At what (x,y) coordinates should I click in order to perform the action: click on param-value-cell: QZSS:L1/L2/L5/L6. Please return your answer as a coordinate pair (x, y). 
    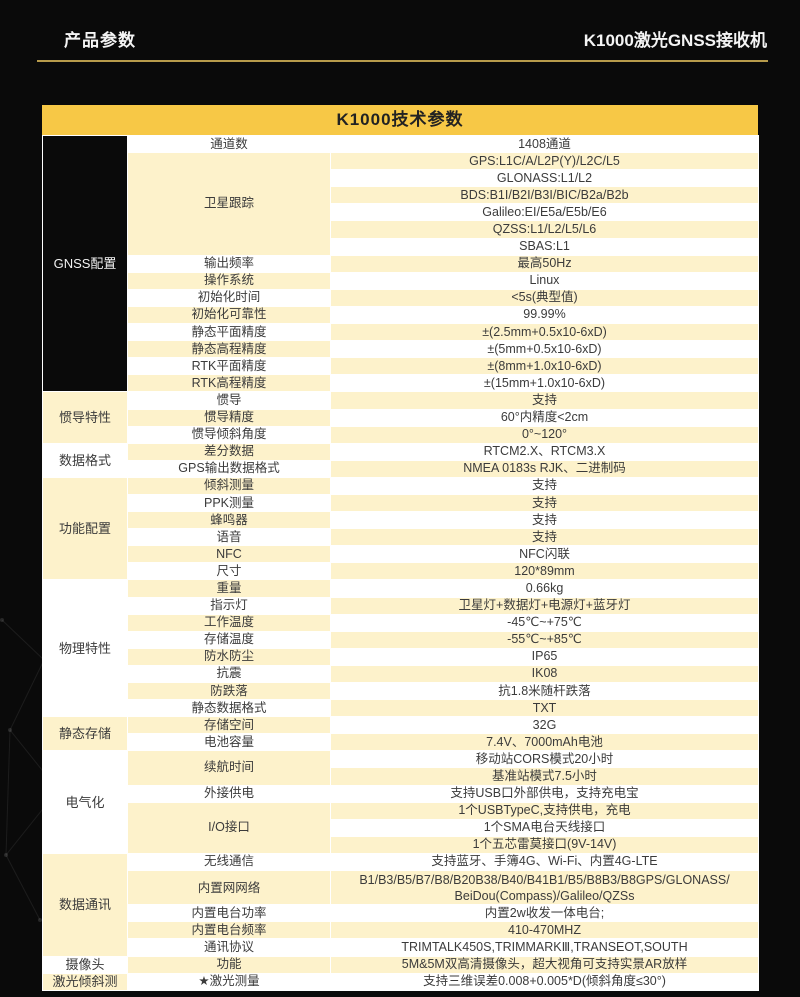
    Looking at the image, I should click on (545, 230).